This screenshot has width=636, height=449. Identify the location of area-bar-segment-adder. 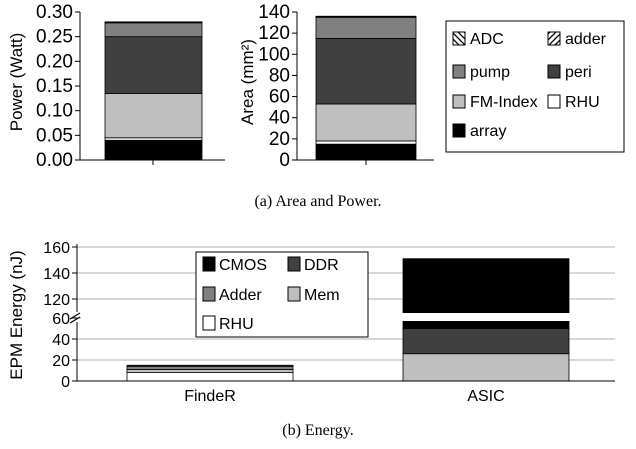
(366, 16).